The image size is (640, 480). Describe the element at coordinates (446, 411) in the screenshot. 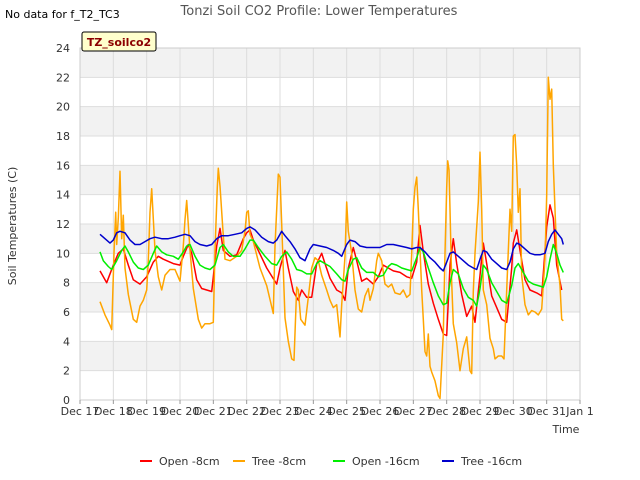

I see `x-tick-label: Dec 28` at that location.